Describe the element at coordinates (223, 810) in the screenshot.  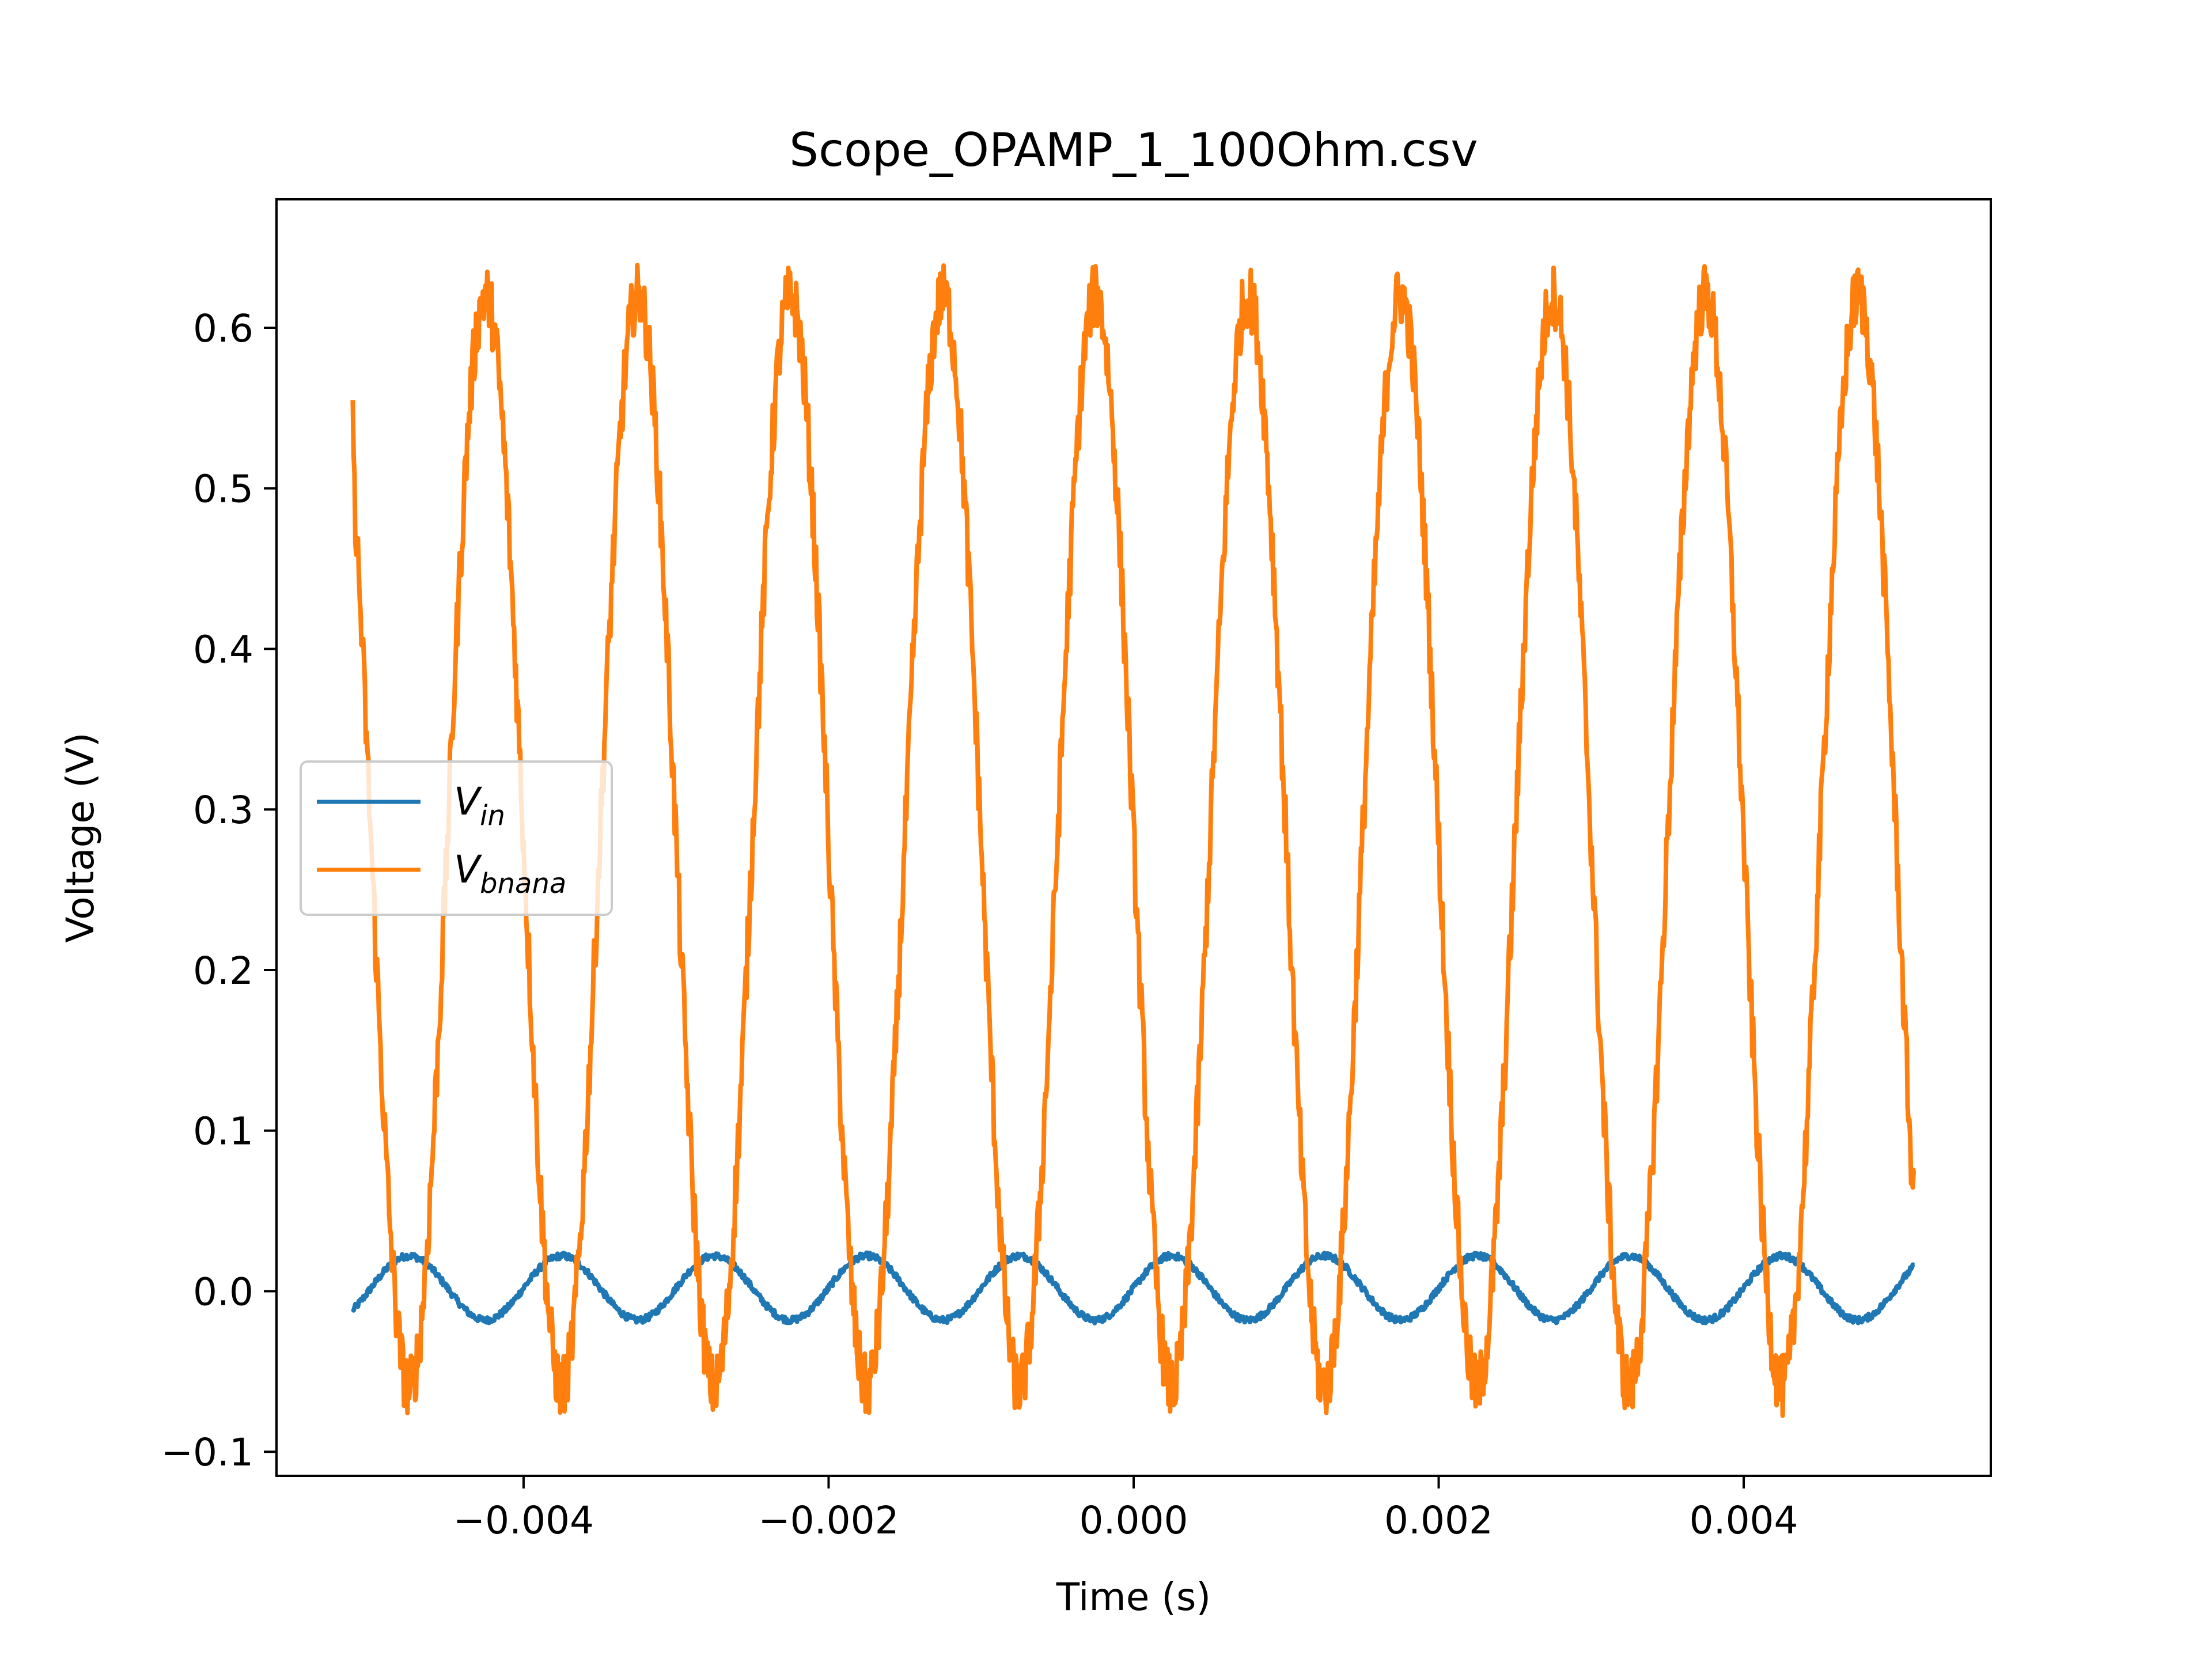
I see `y-tick-label: 0.3` at that location.